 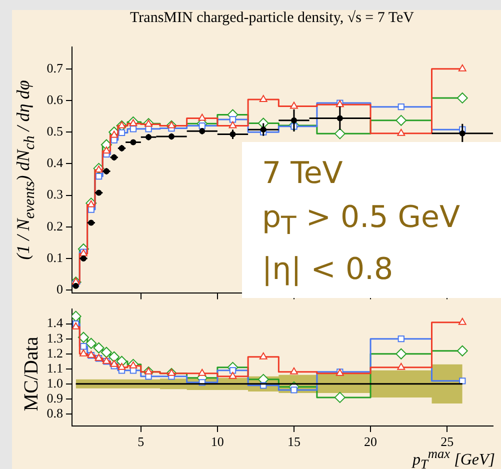 What do you see at coordinates (55, 322) in the screenshot?
I see `y-tick-label: 1.4` at bounding box center [55, 322].